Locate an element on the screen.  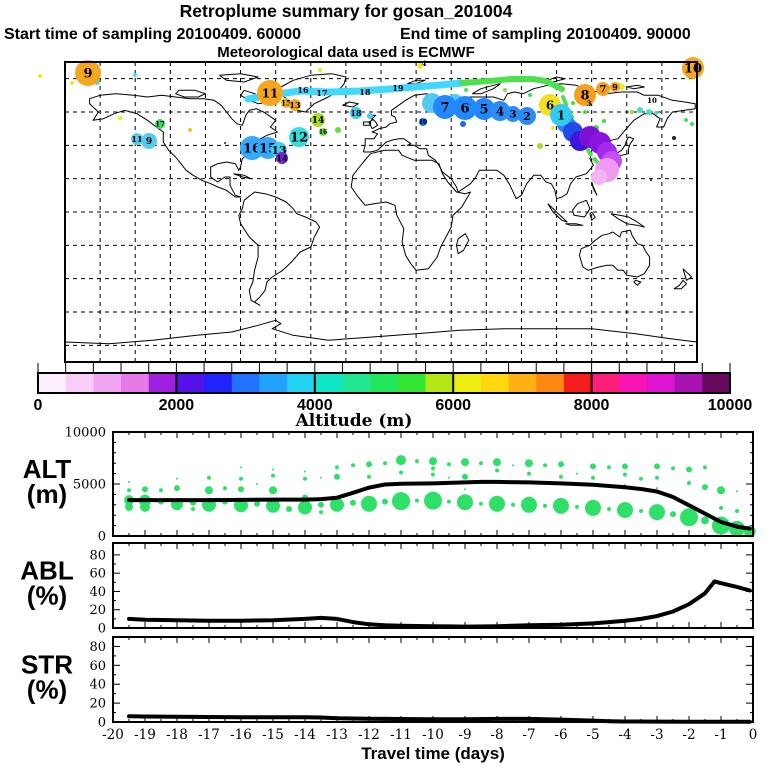
plume-marker-label: 1 is located at coordinates (561, 115).